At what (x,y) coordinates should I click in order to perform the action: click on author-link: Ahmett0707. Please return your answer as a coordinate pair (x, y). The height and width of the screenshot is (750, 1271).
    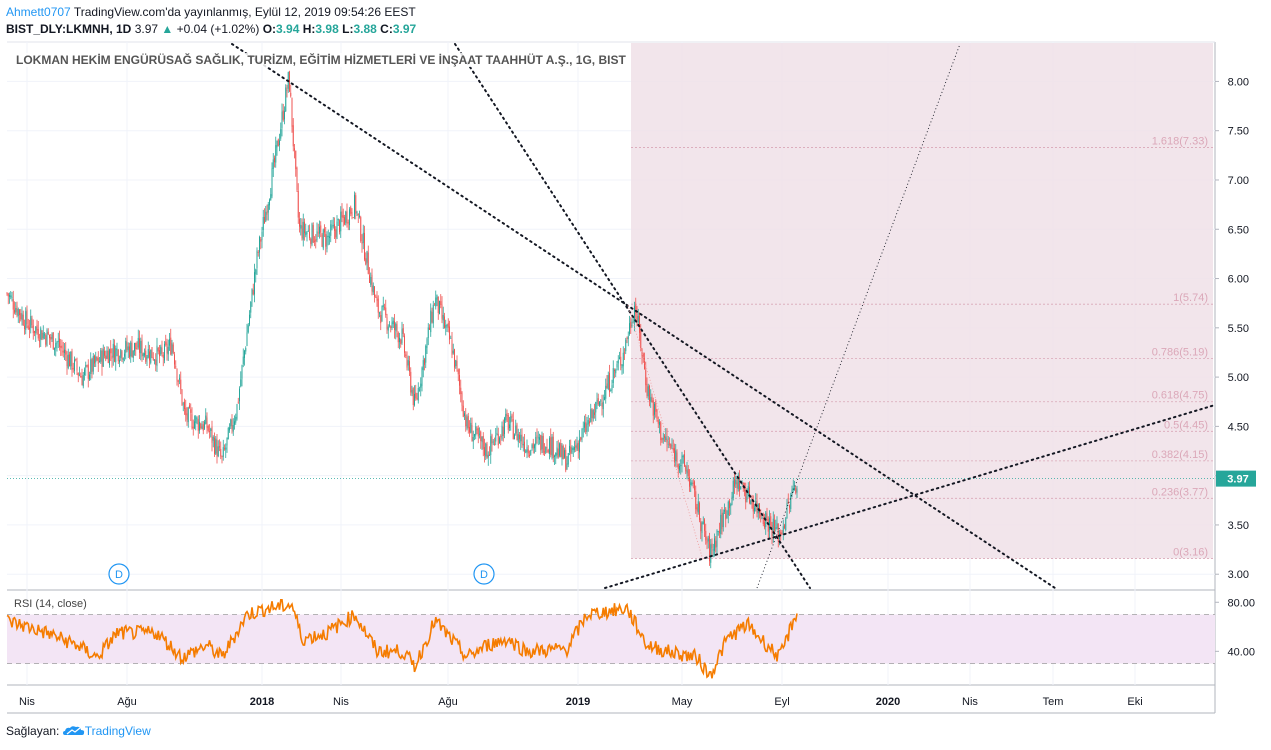
    Looking at the image, I should click on (38, 12).